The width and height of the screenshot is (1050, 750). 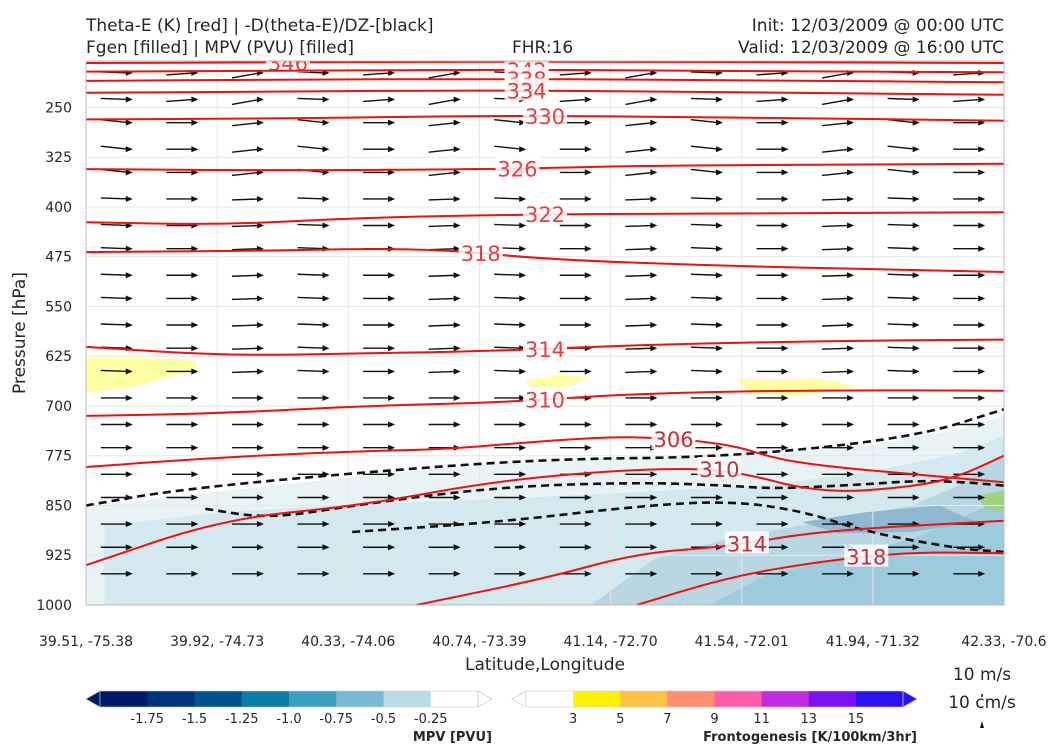 What do you see at coordinates (194, 719) in the screenshot?
I see `mpv-colorbar-tick-label: -1.5` at bounding box center [194, 719].